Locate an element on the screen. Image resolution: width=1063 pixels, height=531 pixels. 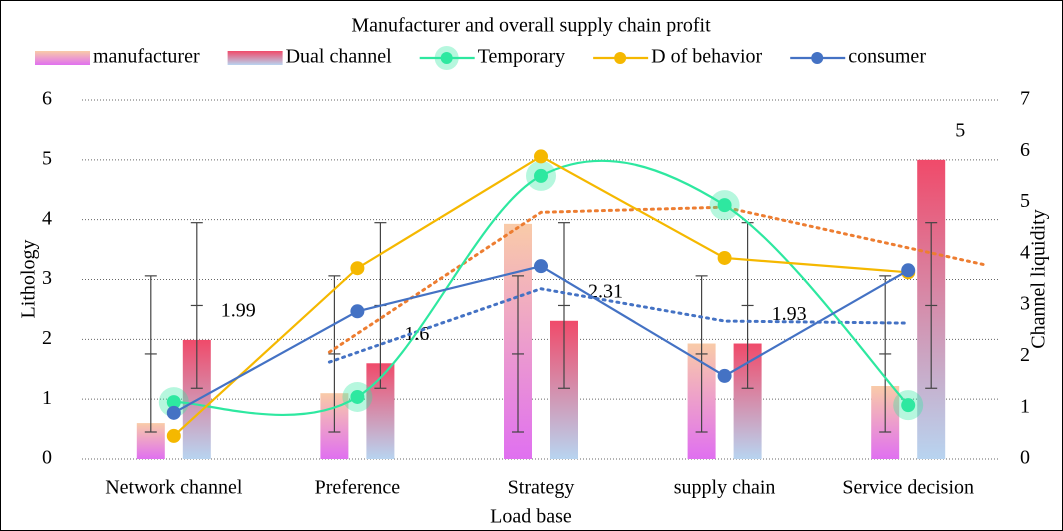
y-tick-label: 6 is located at coordinates (47, 99).